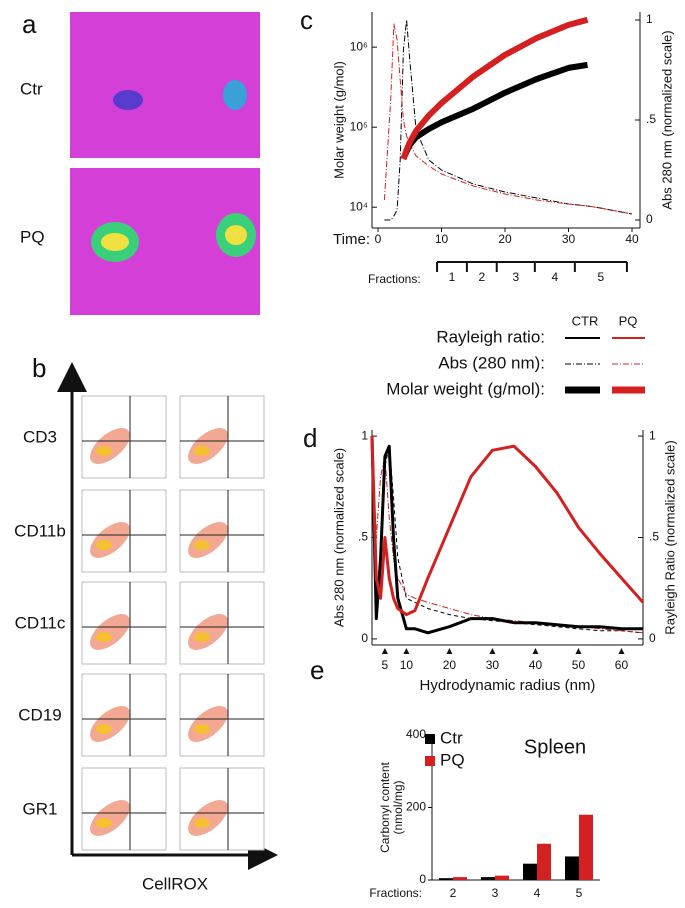  Describe the element at coordinates (175, 883) in the screenshot. I see `x-label: CellROX` at that location.